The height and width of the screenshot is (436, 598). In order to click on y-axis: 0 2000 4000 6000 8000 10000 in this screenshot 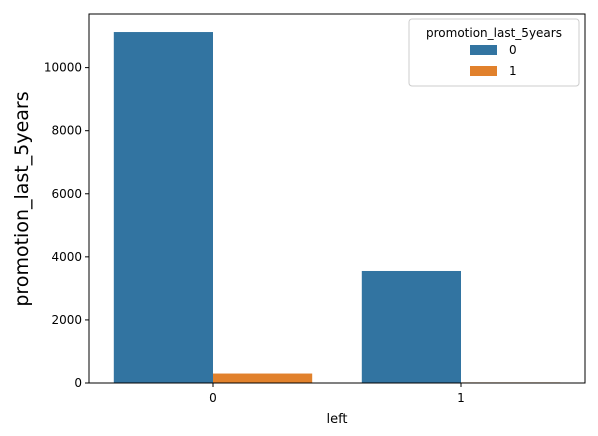, I will do `click(66, 225)`.